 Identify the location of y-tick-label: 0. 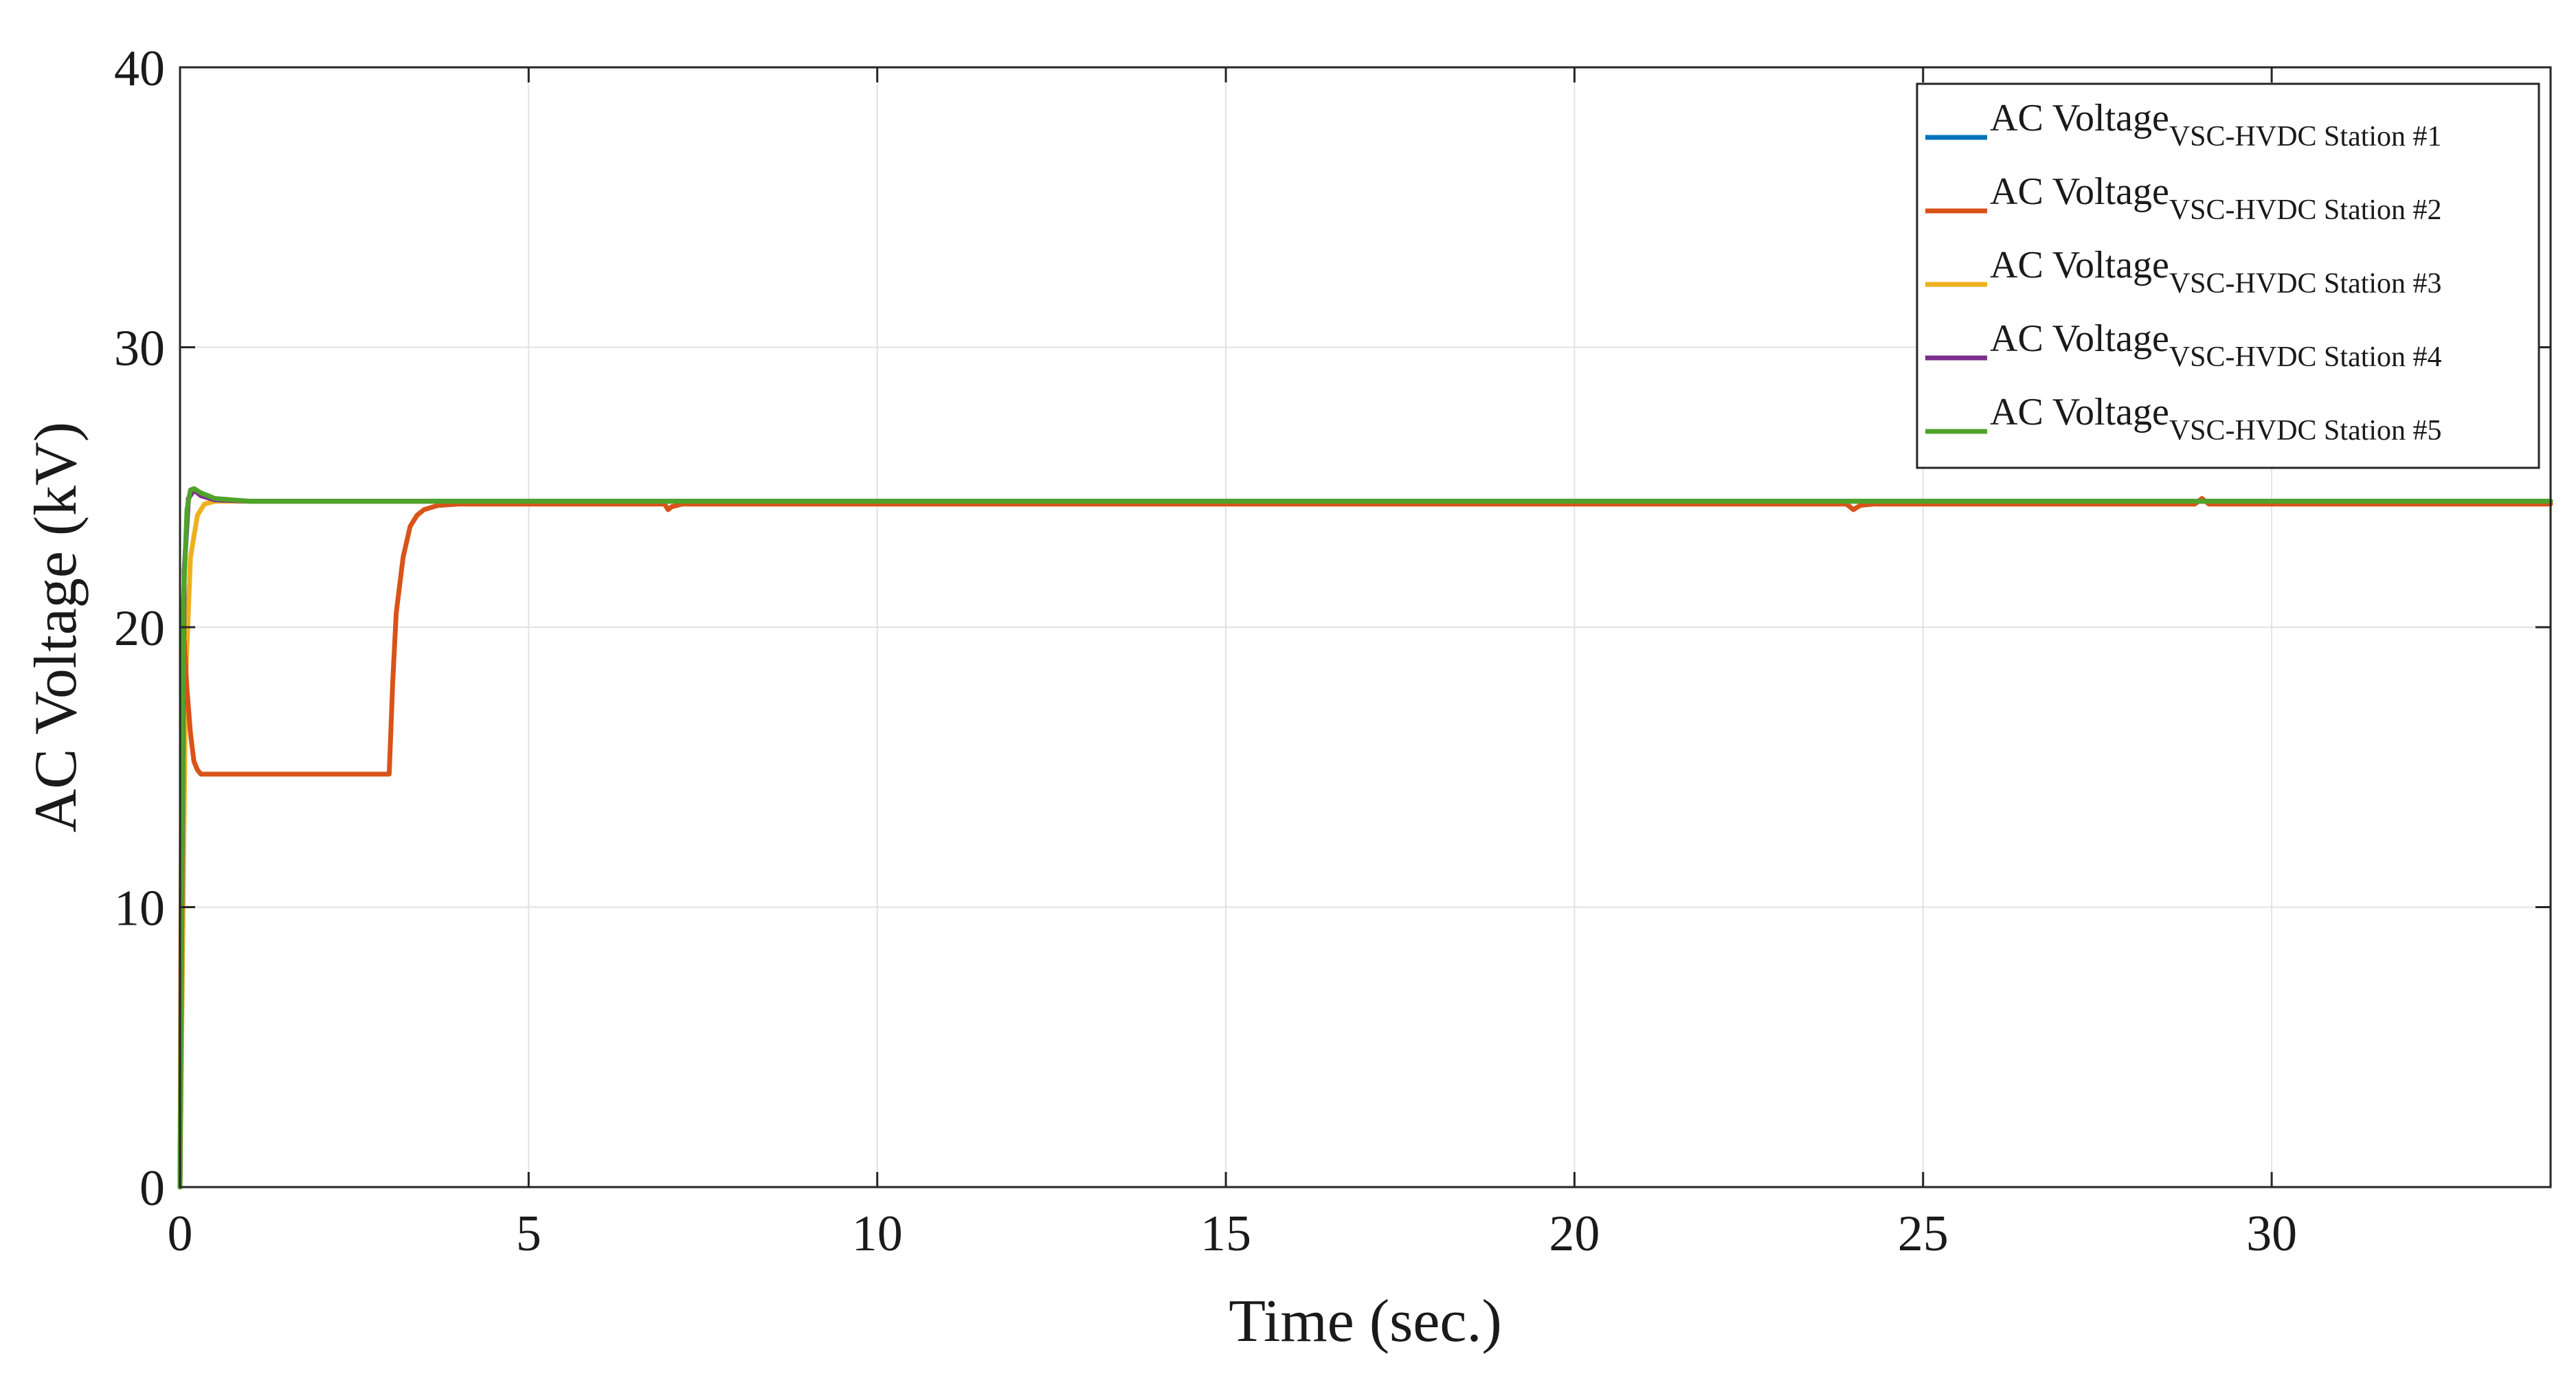
(152, 1189).